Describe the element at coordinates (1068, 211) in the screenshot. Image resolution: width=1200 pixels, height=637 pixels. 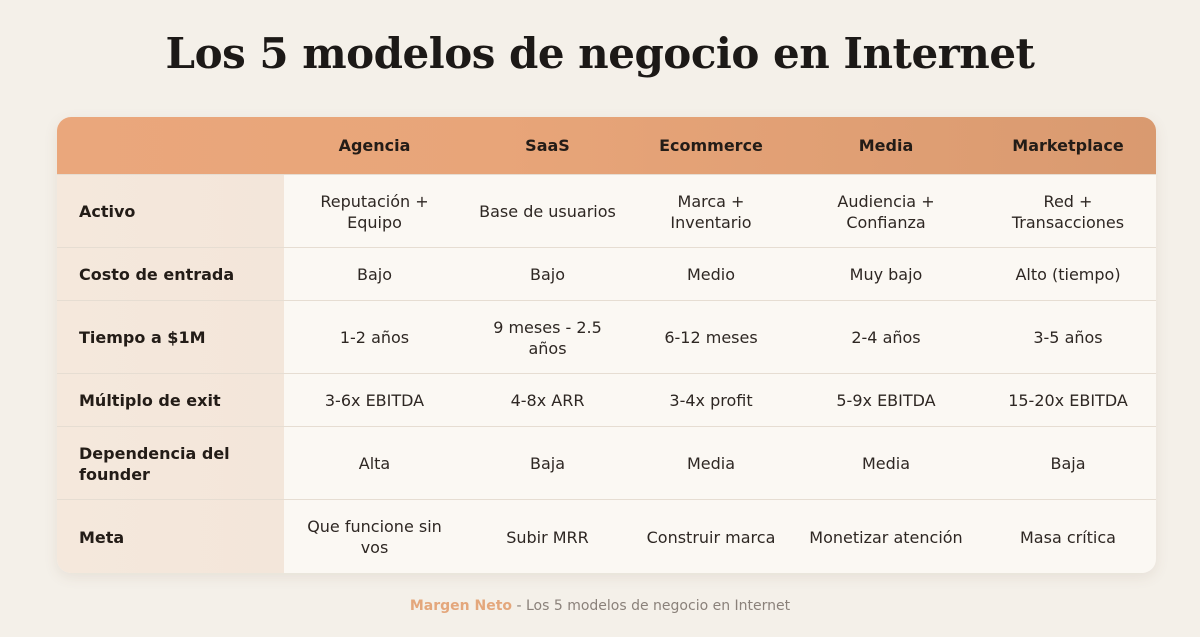
I see `table-cell: Red + Transacciones` at that location.